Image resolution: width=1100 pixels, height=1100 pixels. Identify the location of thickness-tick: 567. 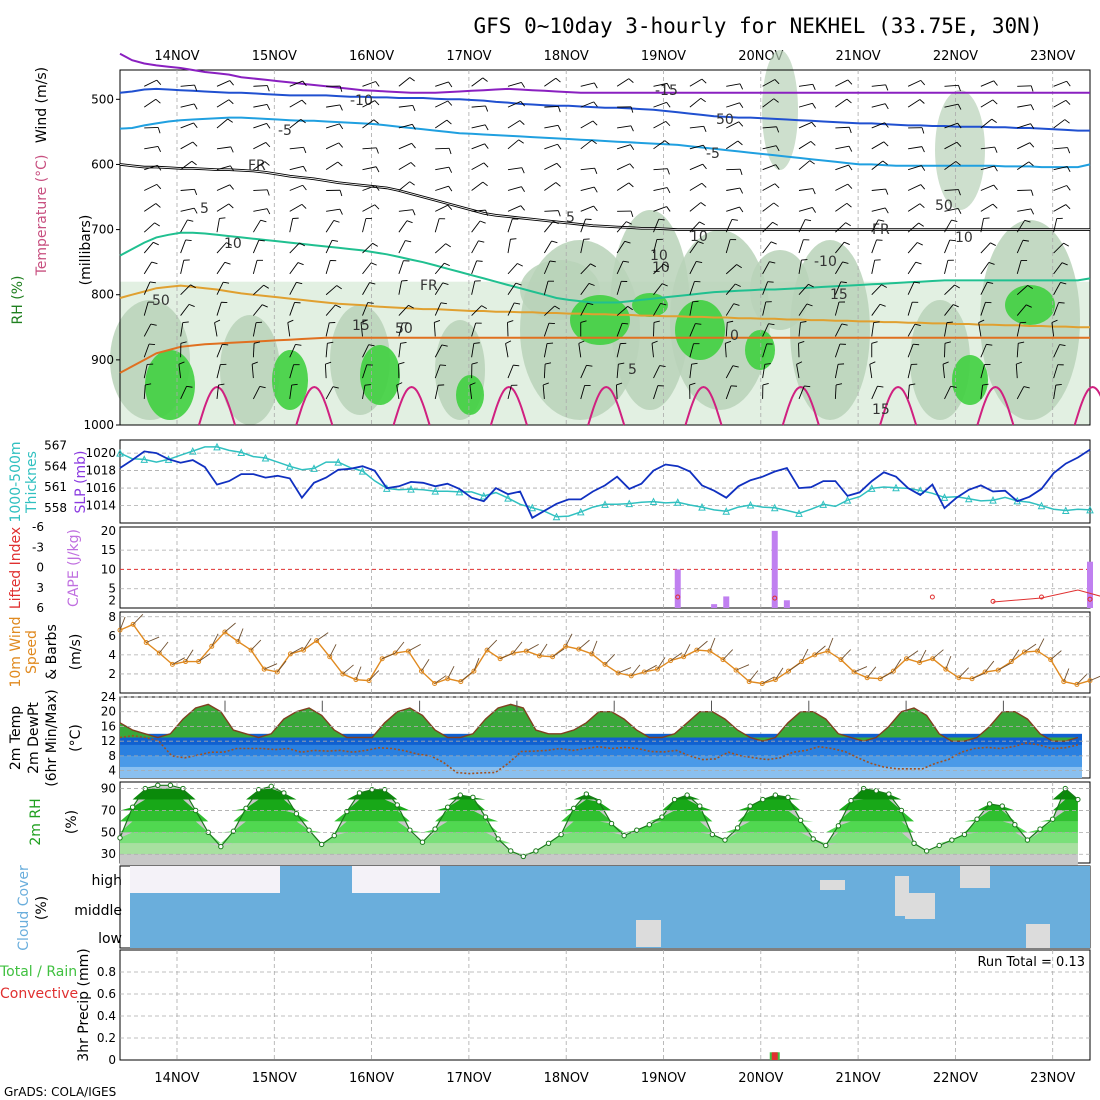
(55, 446).